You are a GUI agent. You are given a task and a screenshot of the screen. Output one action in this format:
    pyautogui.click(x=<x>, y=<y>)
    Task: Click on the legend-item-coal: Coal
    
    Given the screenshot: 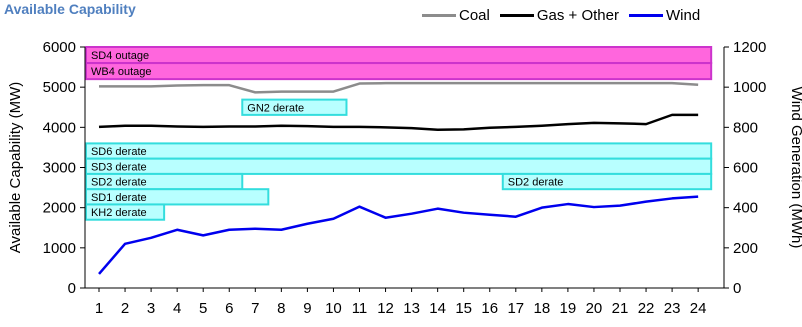 What is the action you would take?
    pyautogui.click(x=456, y=15)
    